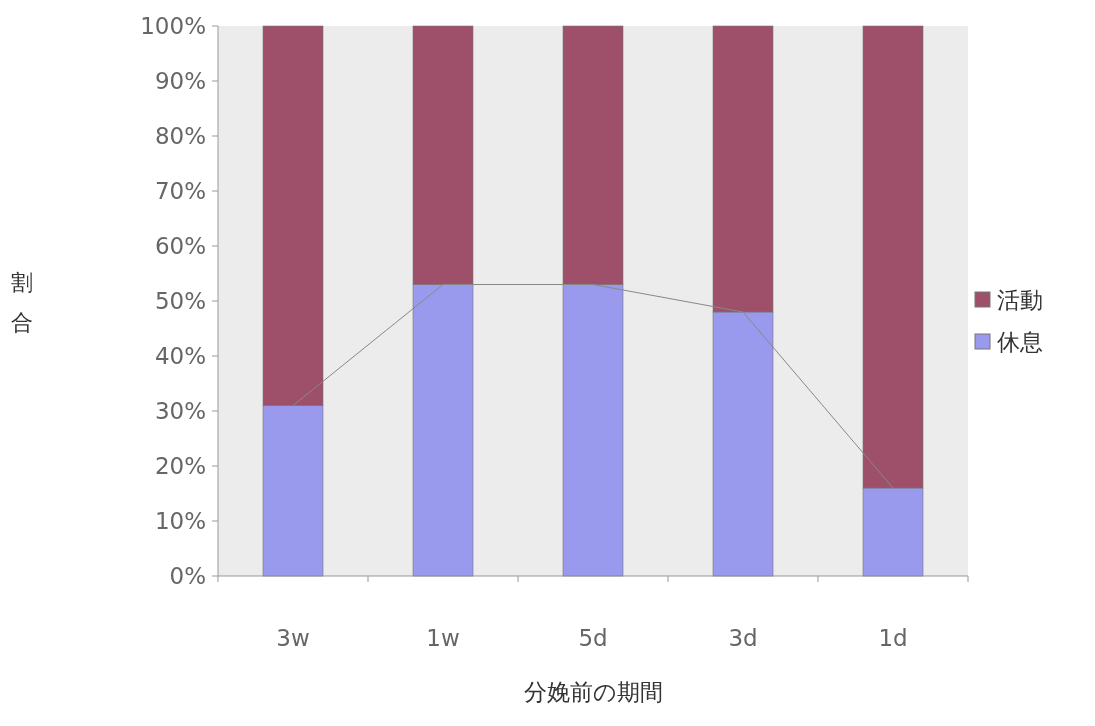  Describe the element at coordinates (22, 302) in the screenshot. I see `y-axis-title: 割合` at that location.